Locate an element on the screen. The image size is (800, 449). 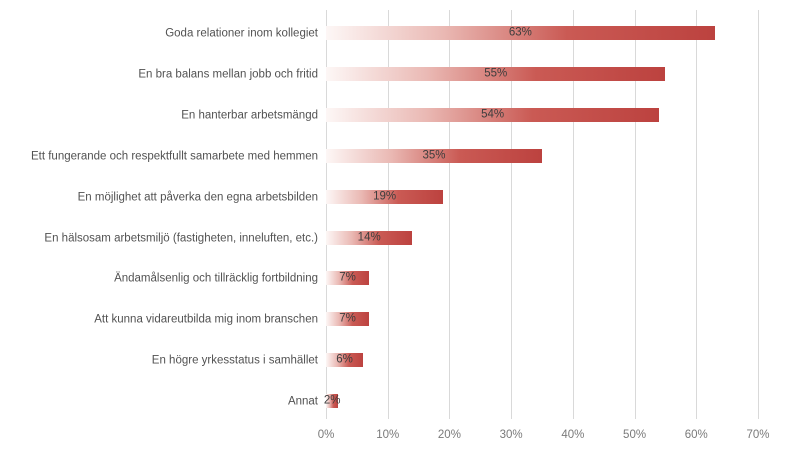
gridline-10% is located at coordinates (388, 214).